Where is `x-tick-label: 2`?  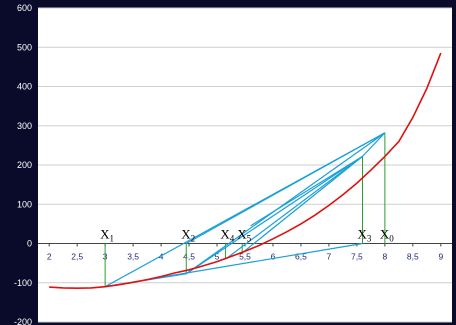 x-tick-label: 2 is located at coordinates (49, 257).